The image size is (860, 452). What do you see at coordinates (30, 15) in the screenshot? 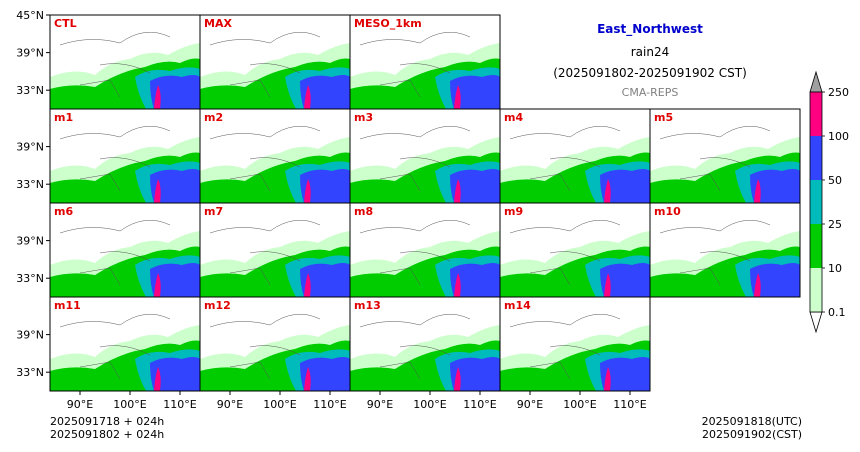
I see `y-tick-label: 45°N` at bounding box center [30, 15].